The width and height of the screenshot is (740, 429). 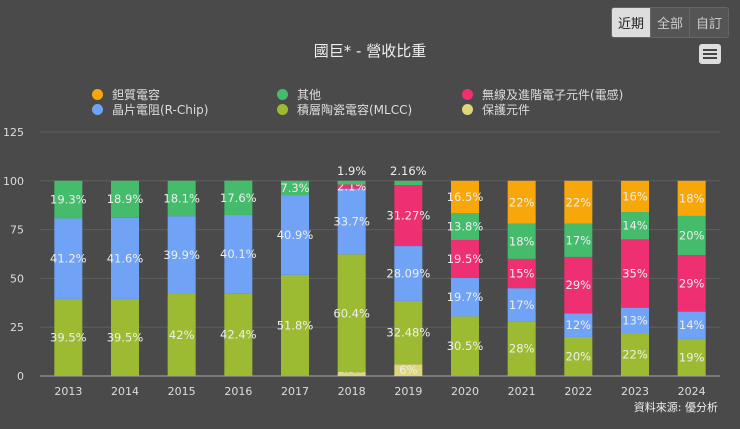 What do you see at coordinates (708, 22) in the screenshot?
I see `range-custom-button: 自訂` at bounding box center [708, 22].